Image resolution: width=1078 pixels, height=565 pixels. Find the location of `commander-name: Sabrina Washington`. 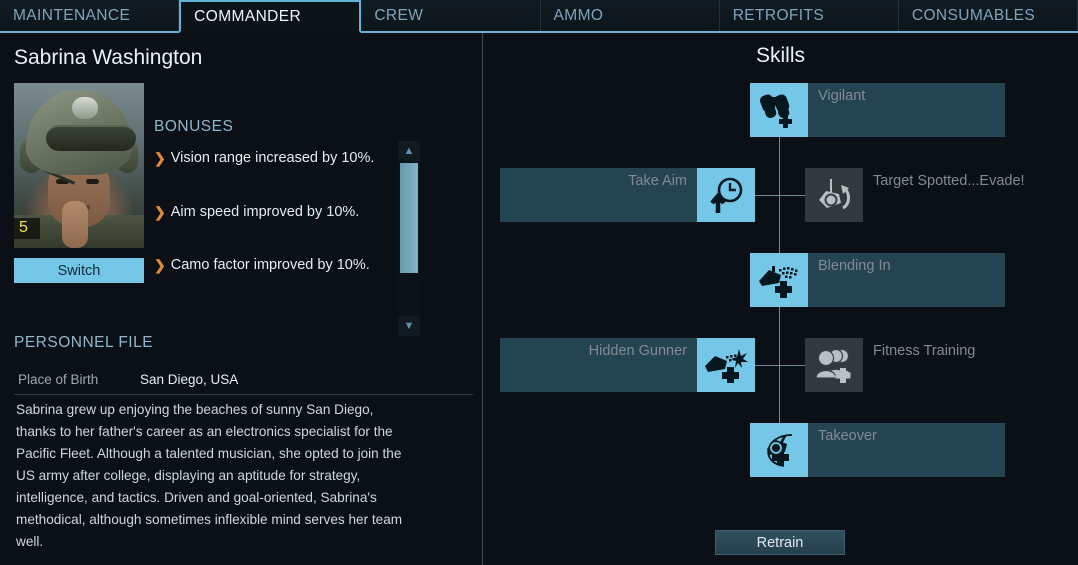

commander-name: Sabrina Washington is located at coordinates (108, 57).